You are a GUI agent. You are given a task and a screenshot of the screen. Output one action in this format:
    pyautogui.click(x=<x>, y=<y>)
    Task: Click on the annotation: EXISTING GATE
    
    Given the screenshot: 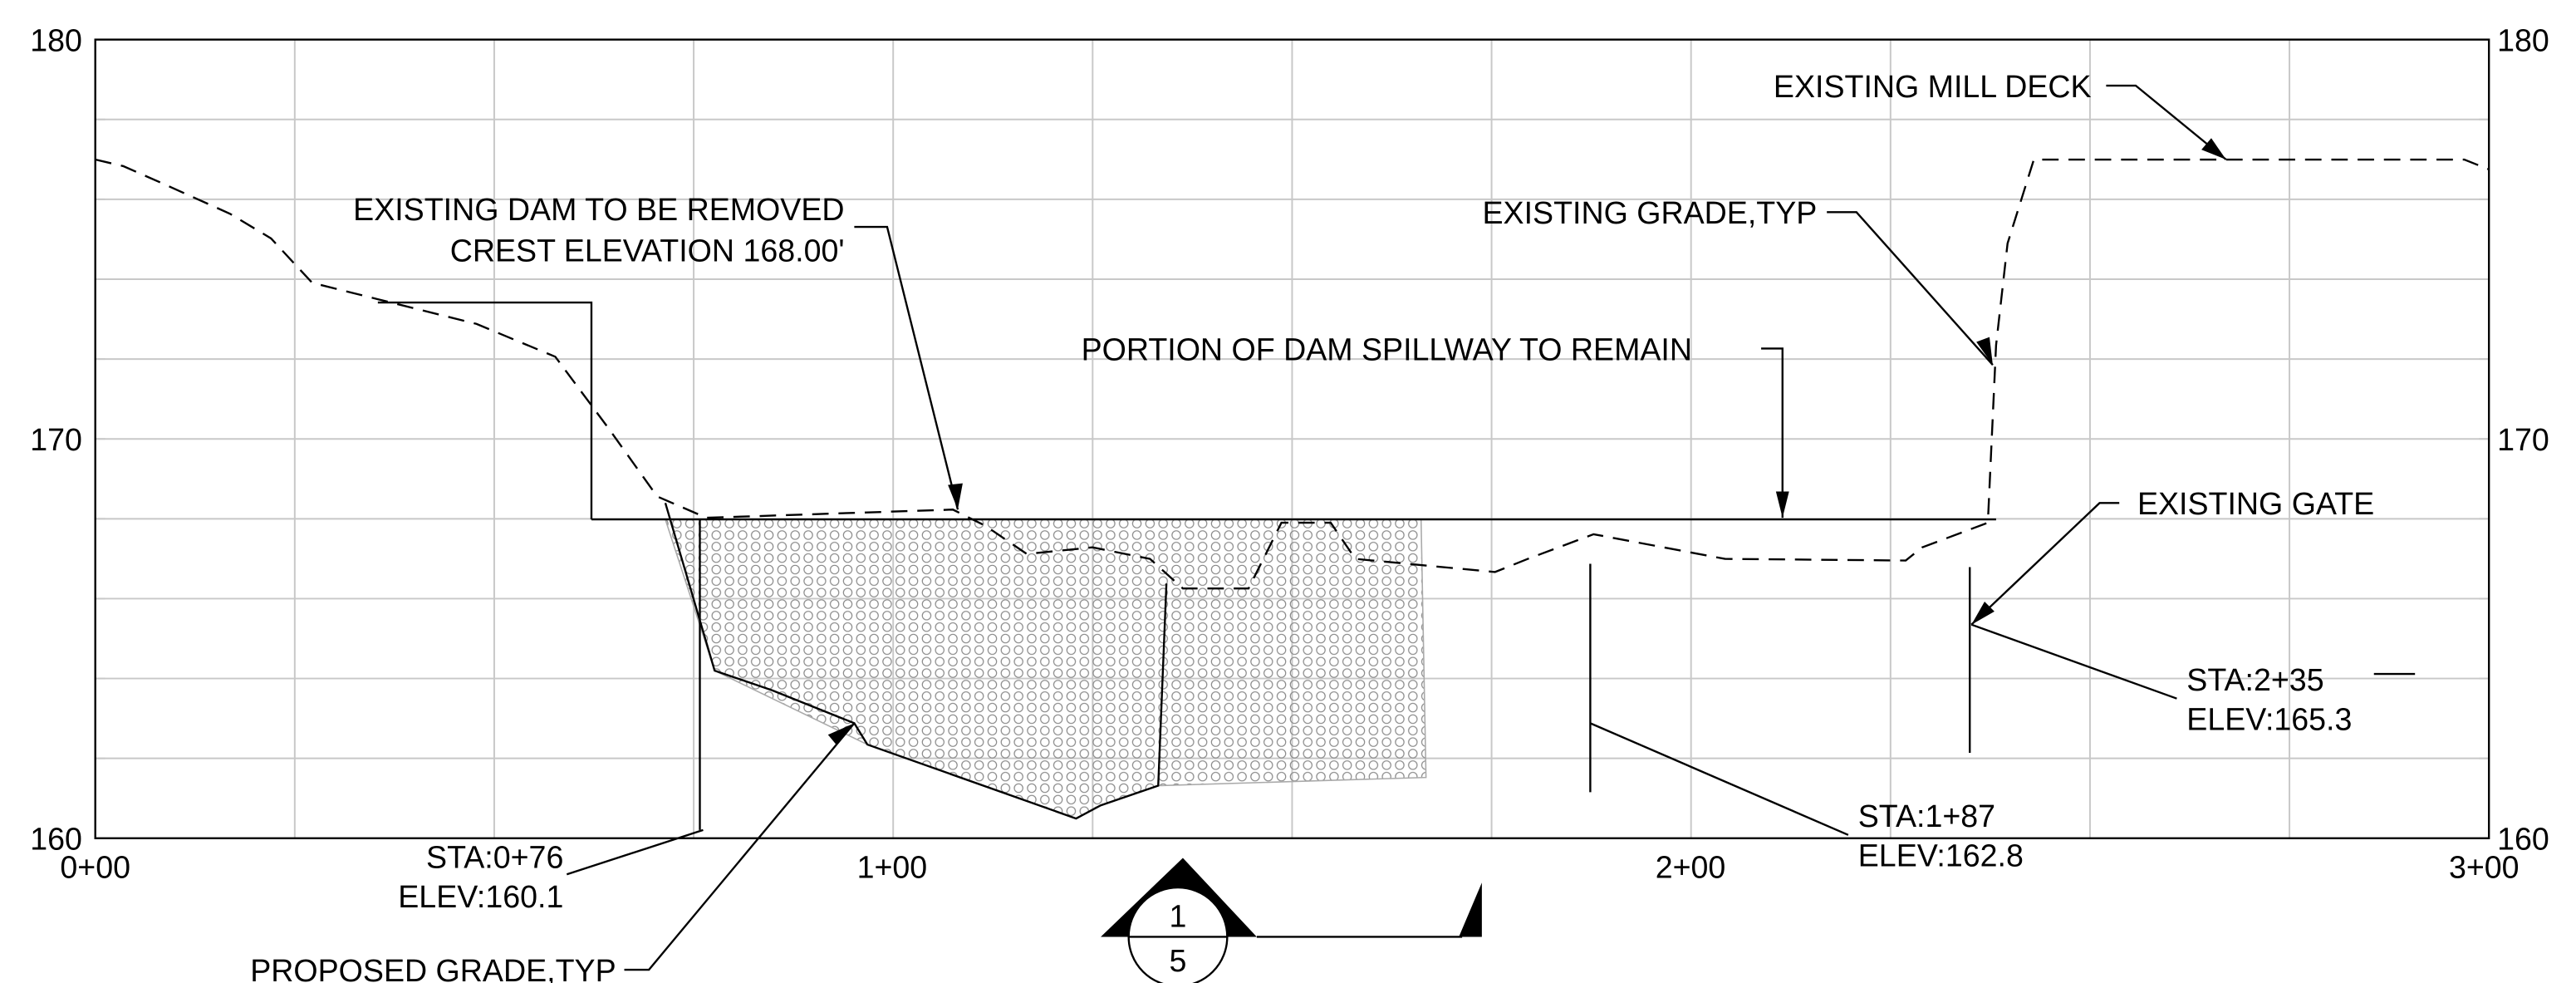 What is the action you would take?
    pyautogui.click(x=2255, y=503)
    